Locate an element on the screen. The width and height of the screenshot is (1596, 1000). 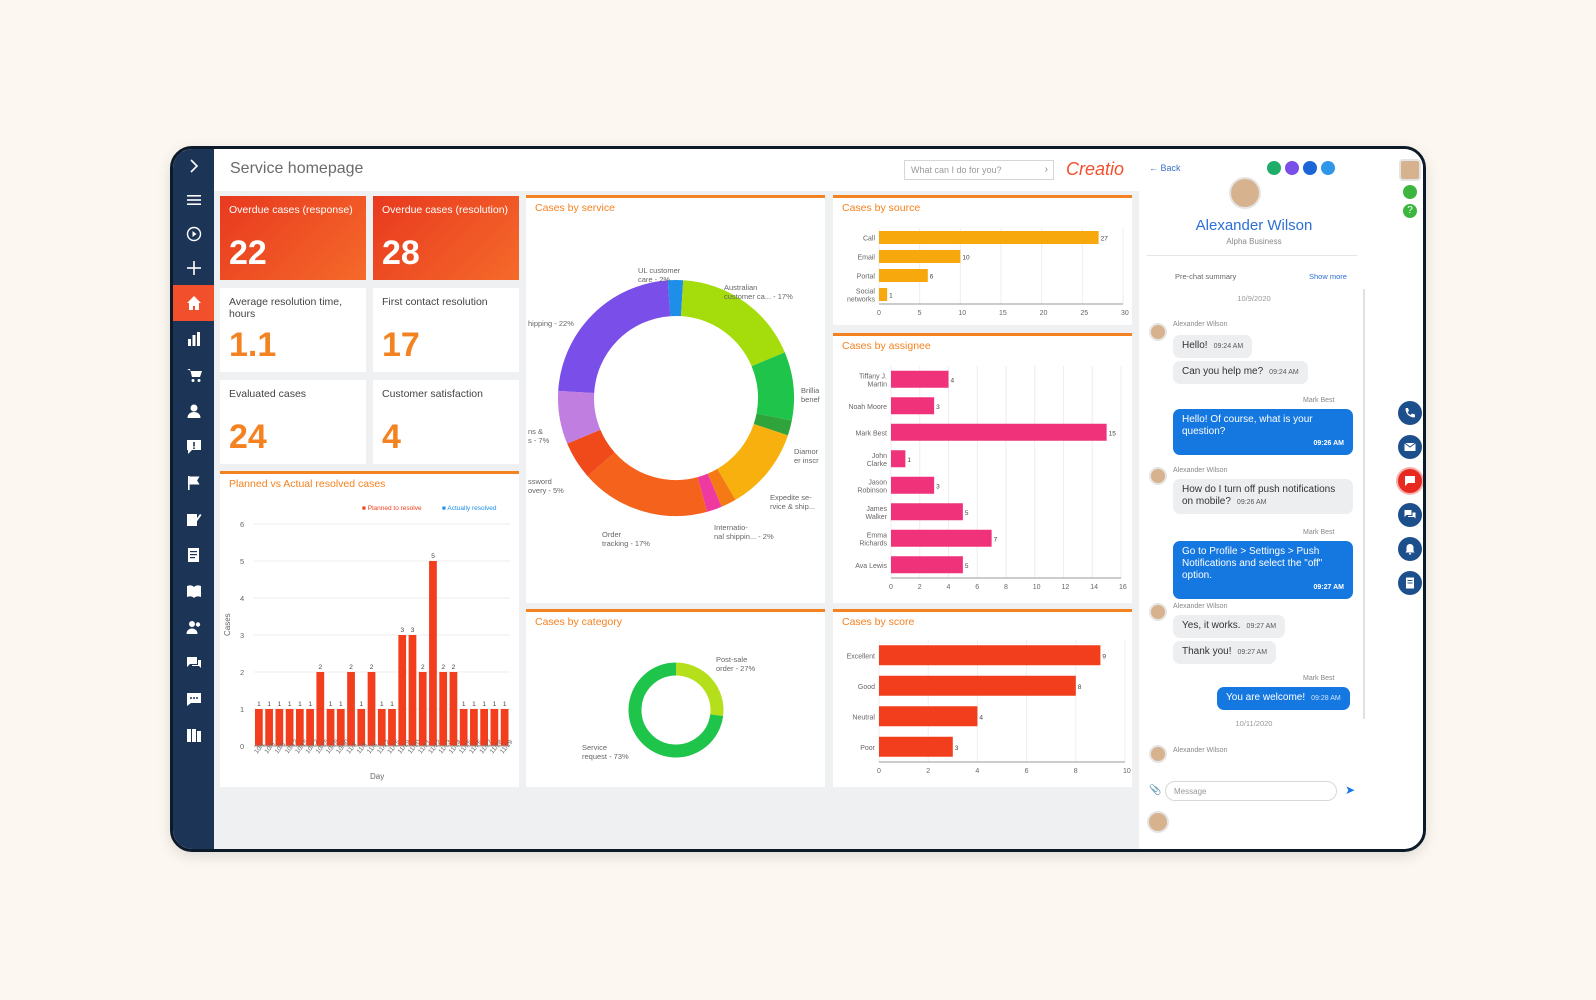
bar-chart-icon is located at coordinates (193, 339).